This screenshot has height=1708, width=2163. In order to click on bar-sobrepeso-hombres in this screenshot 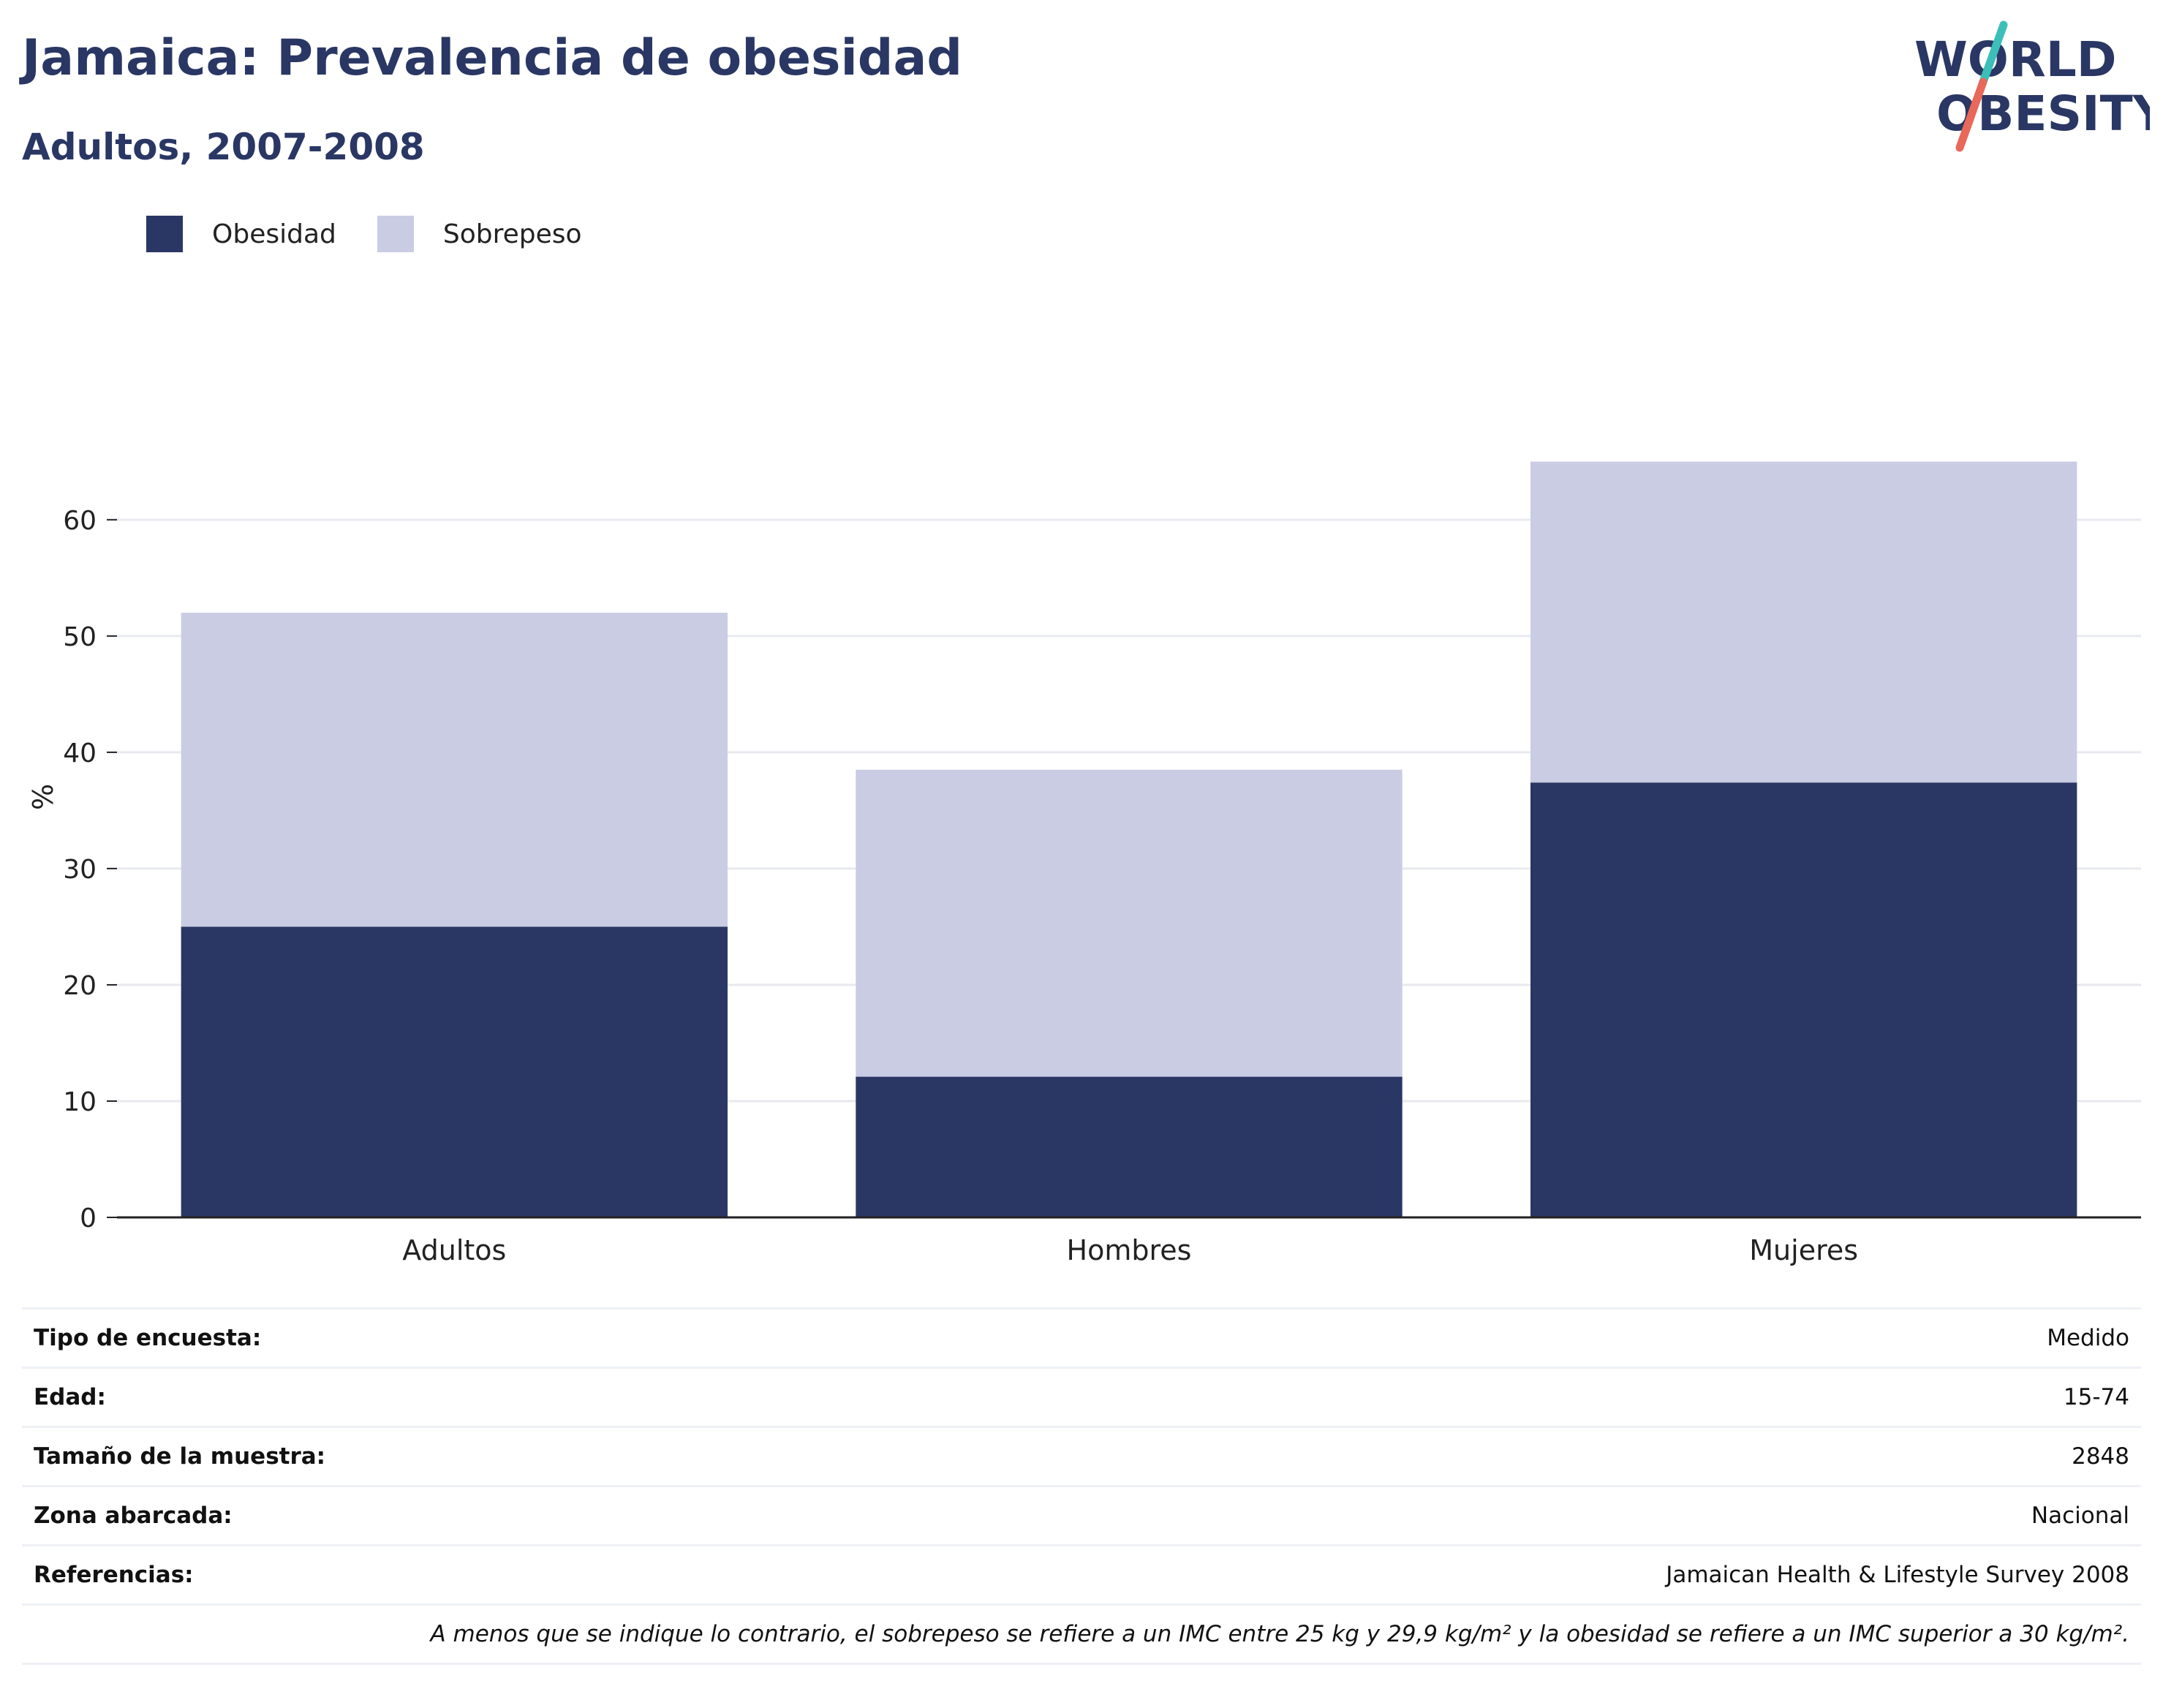, I will do `click(1129, 923)`.